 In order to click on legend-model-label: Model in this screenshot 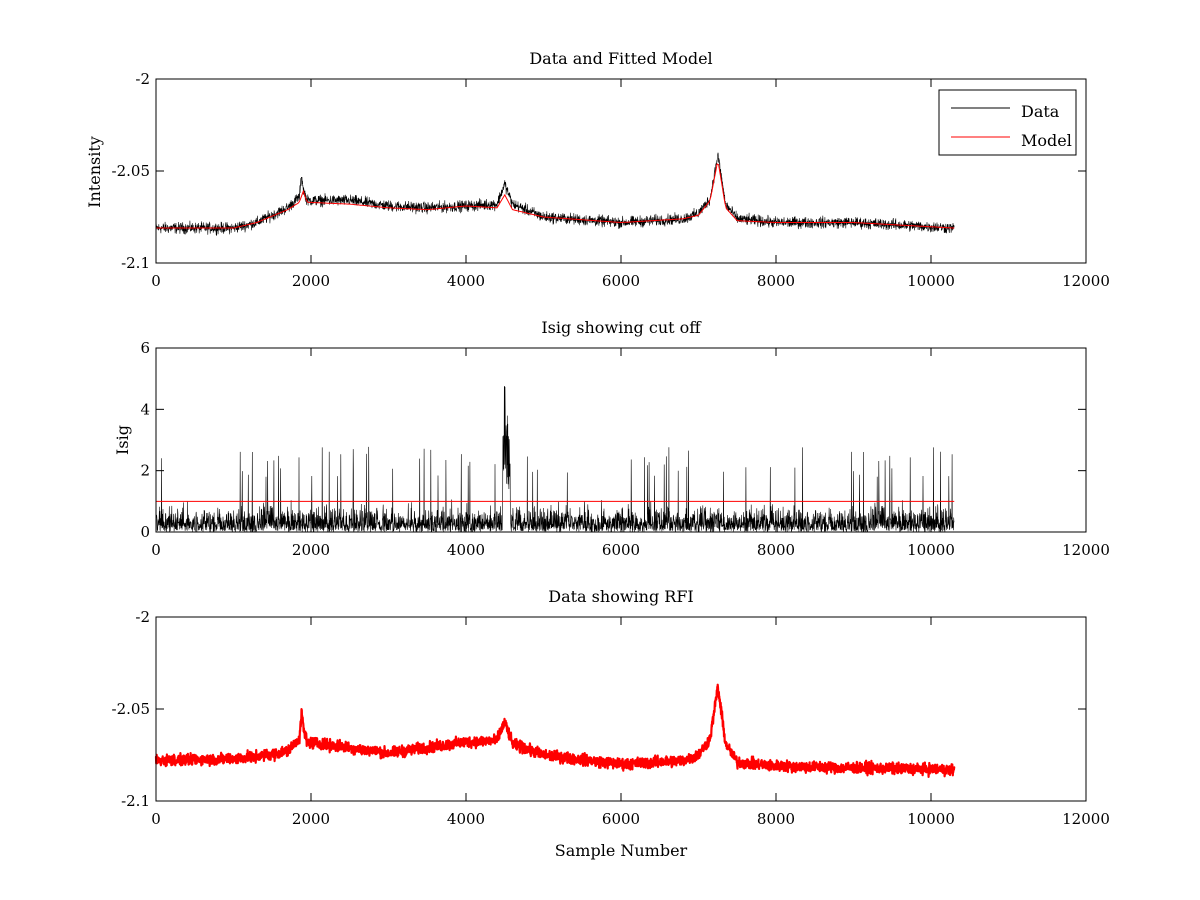, I will do `click(1046, 140)`.